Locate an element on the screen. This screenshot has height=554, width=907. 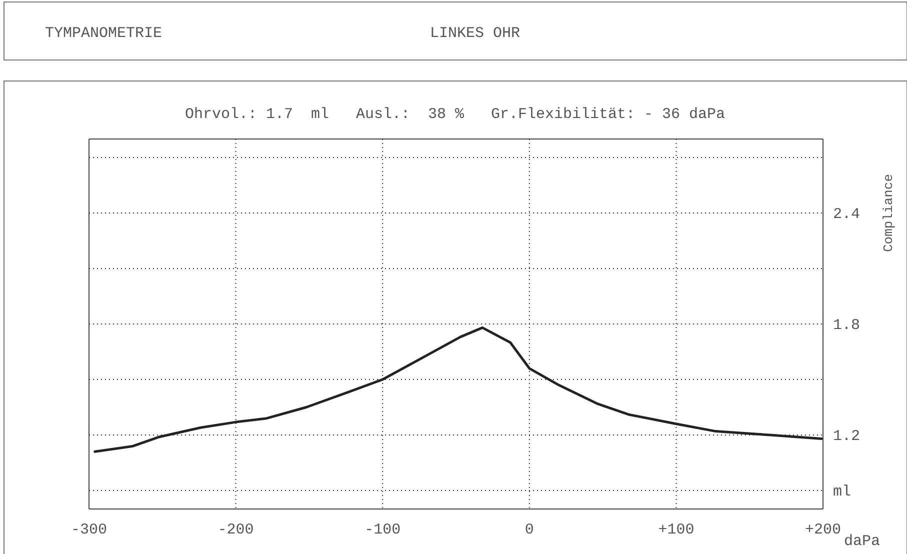
chart-title: TYMPANOMETRIE is located at coordinates (103, 33).